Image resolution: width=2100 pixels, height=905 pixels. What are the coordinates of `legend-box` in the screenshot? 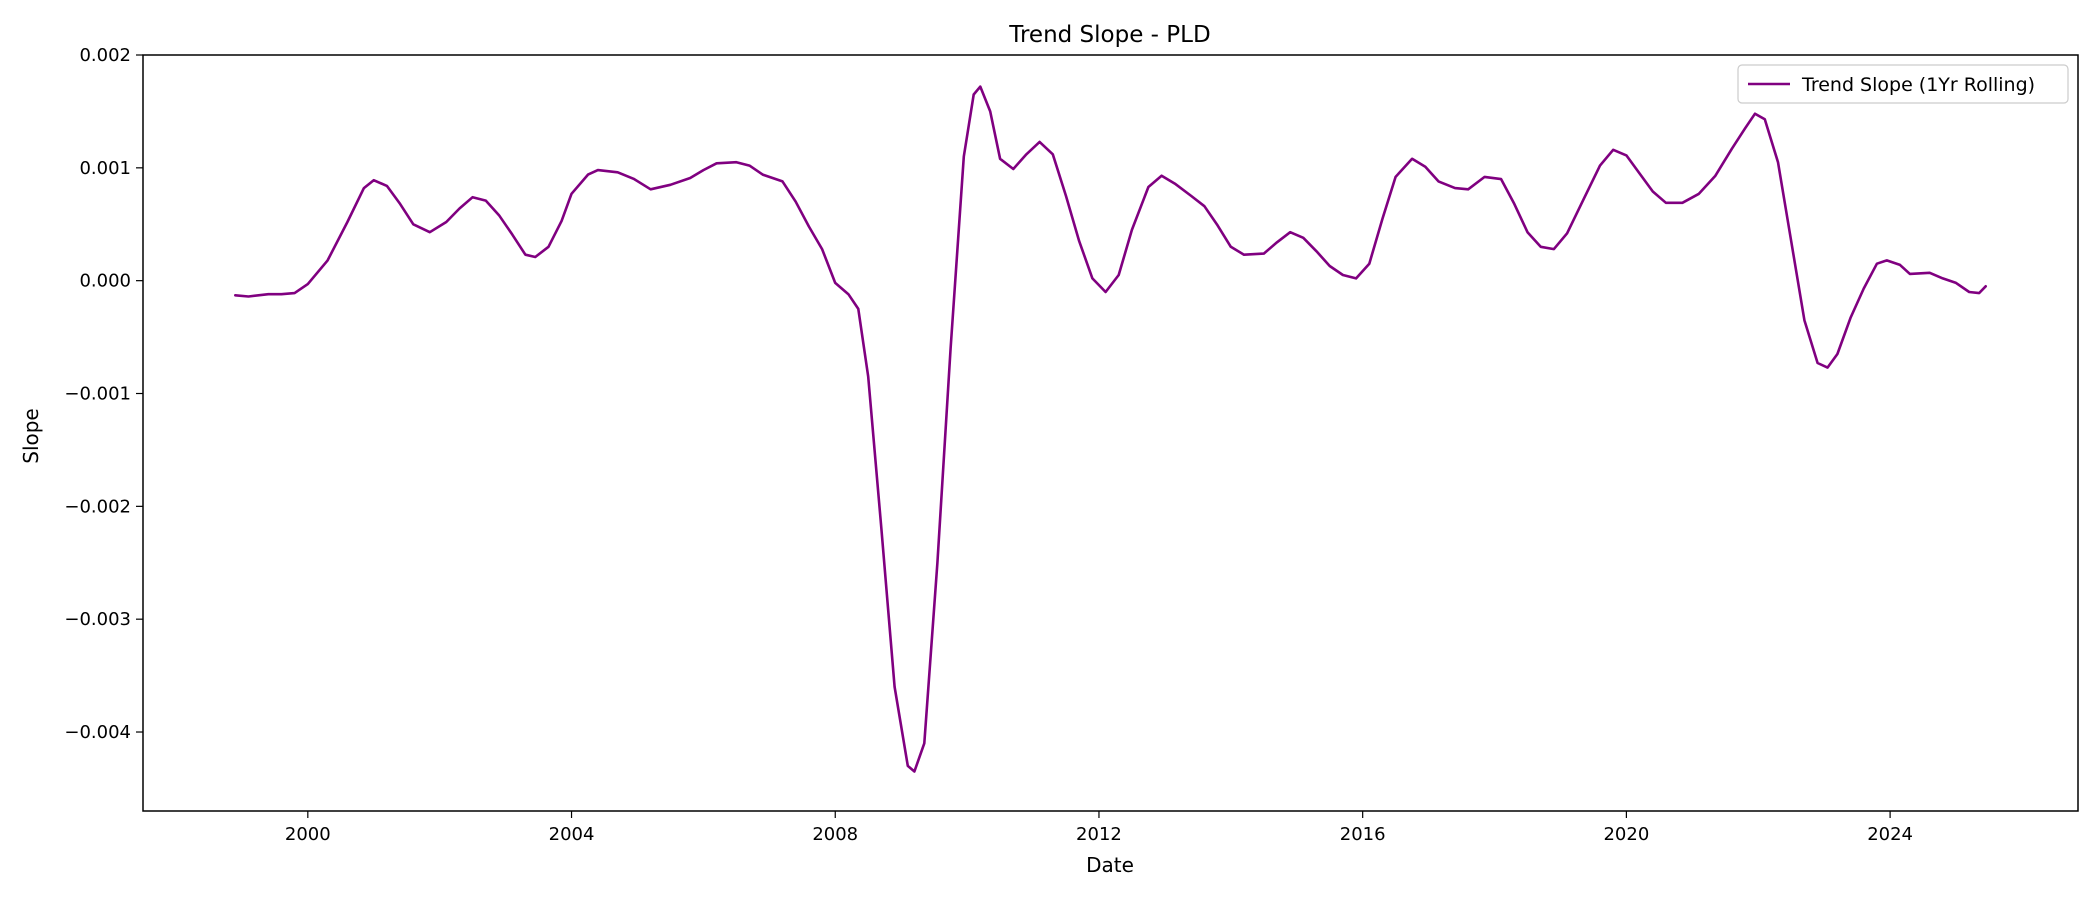 It's located at (1903, 84).